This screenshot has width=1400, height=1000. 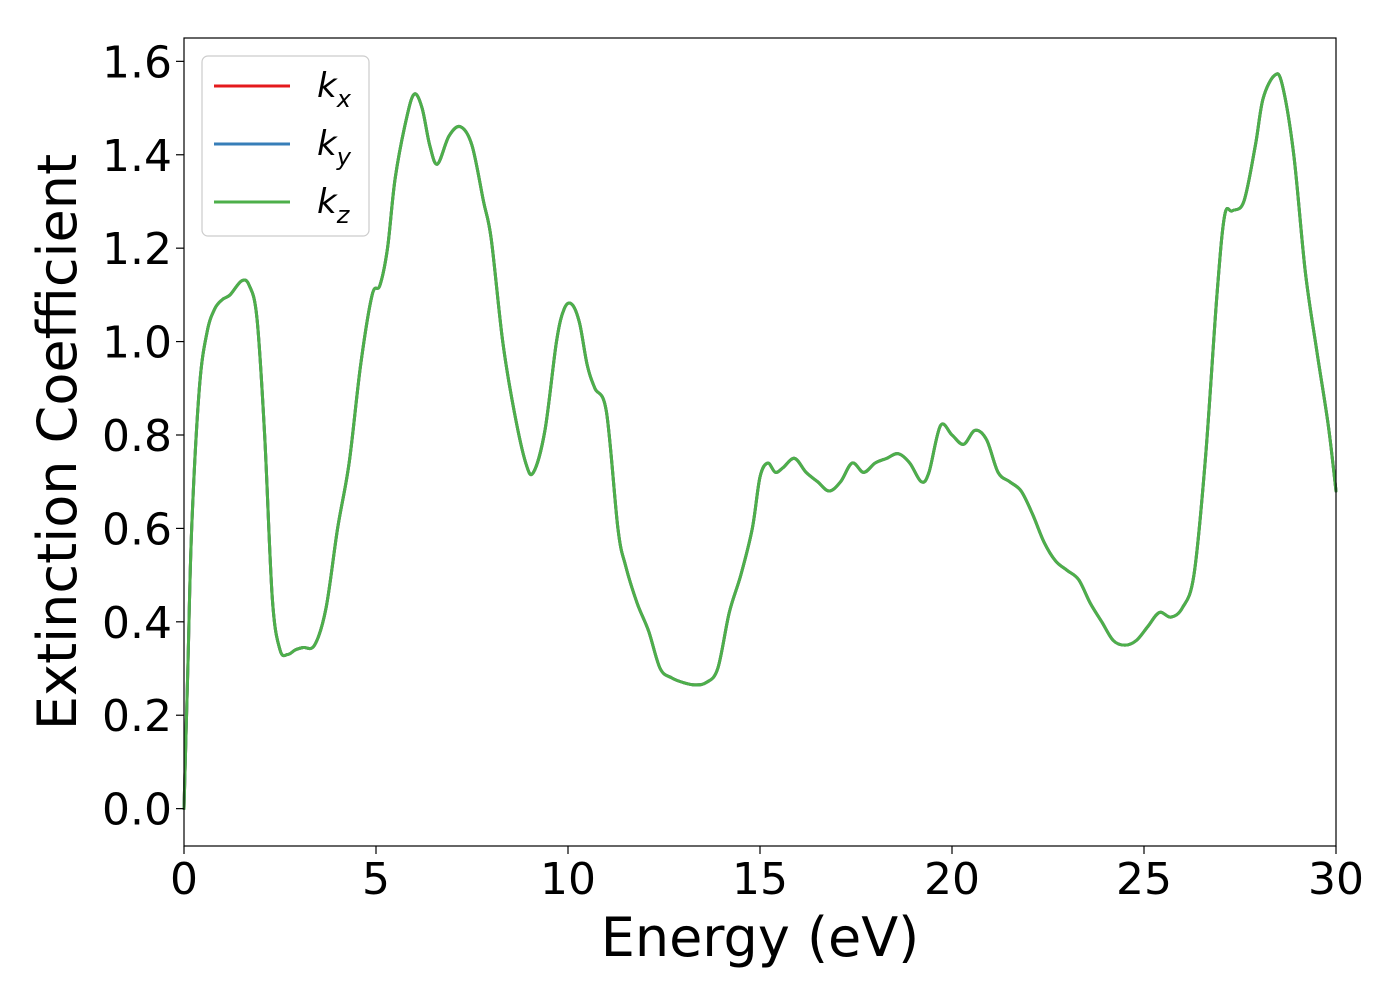 I want to click on legend: kx ky kz, so click(x=285, y=146).